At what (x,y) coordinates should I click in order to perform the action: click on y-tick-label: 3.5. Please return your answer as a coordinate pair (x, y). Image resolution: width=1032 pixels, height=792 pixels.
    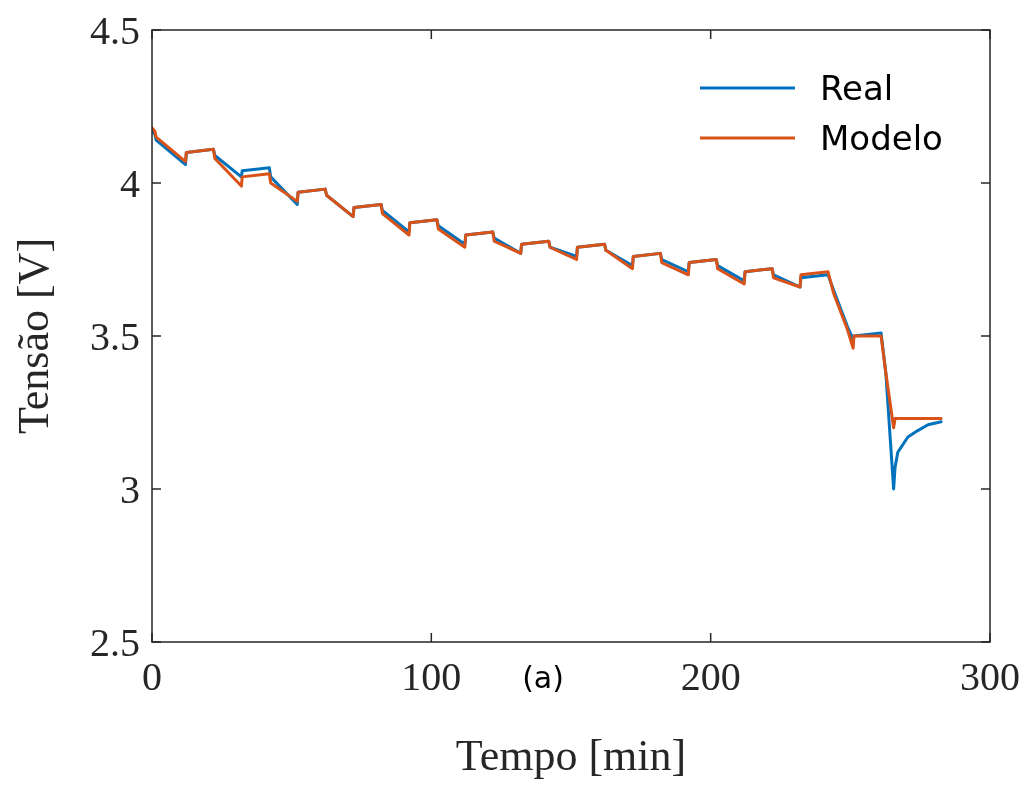
    Looking at the image, I should click on (115, 336).